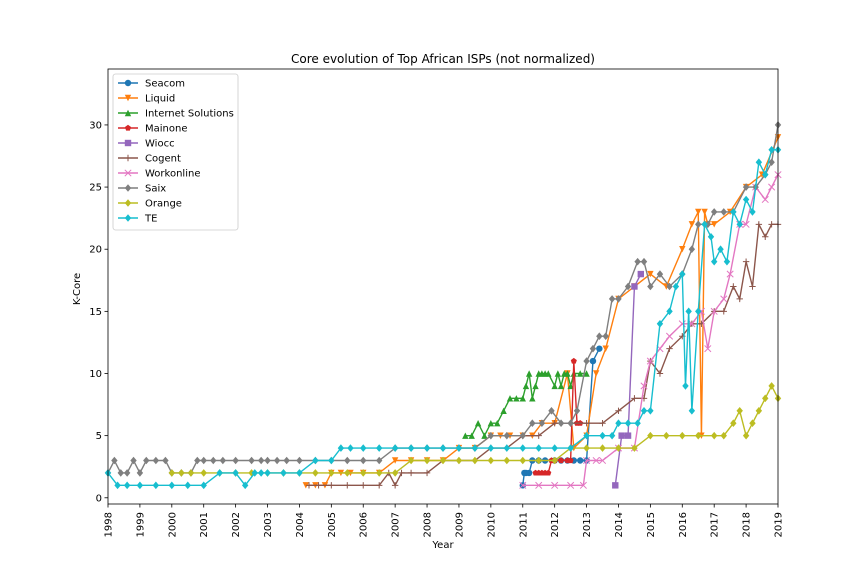 The image size is (864, 576). Describe the element at coordinates (128, 203) in the screenshot. I see `legend-marker` at that location.